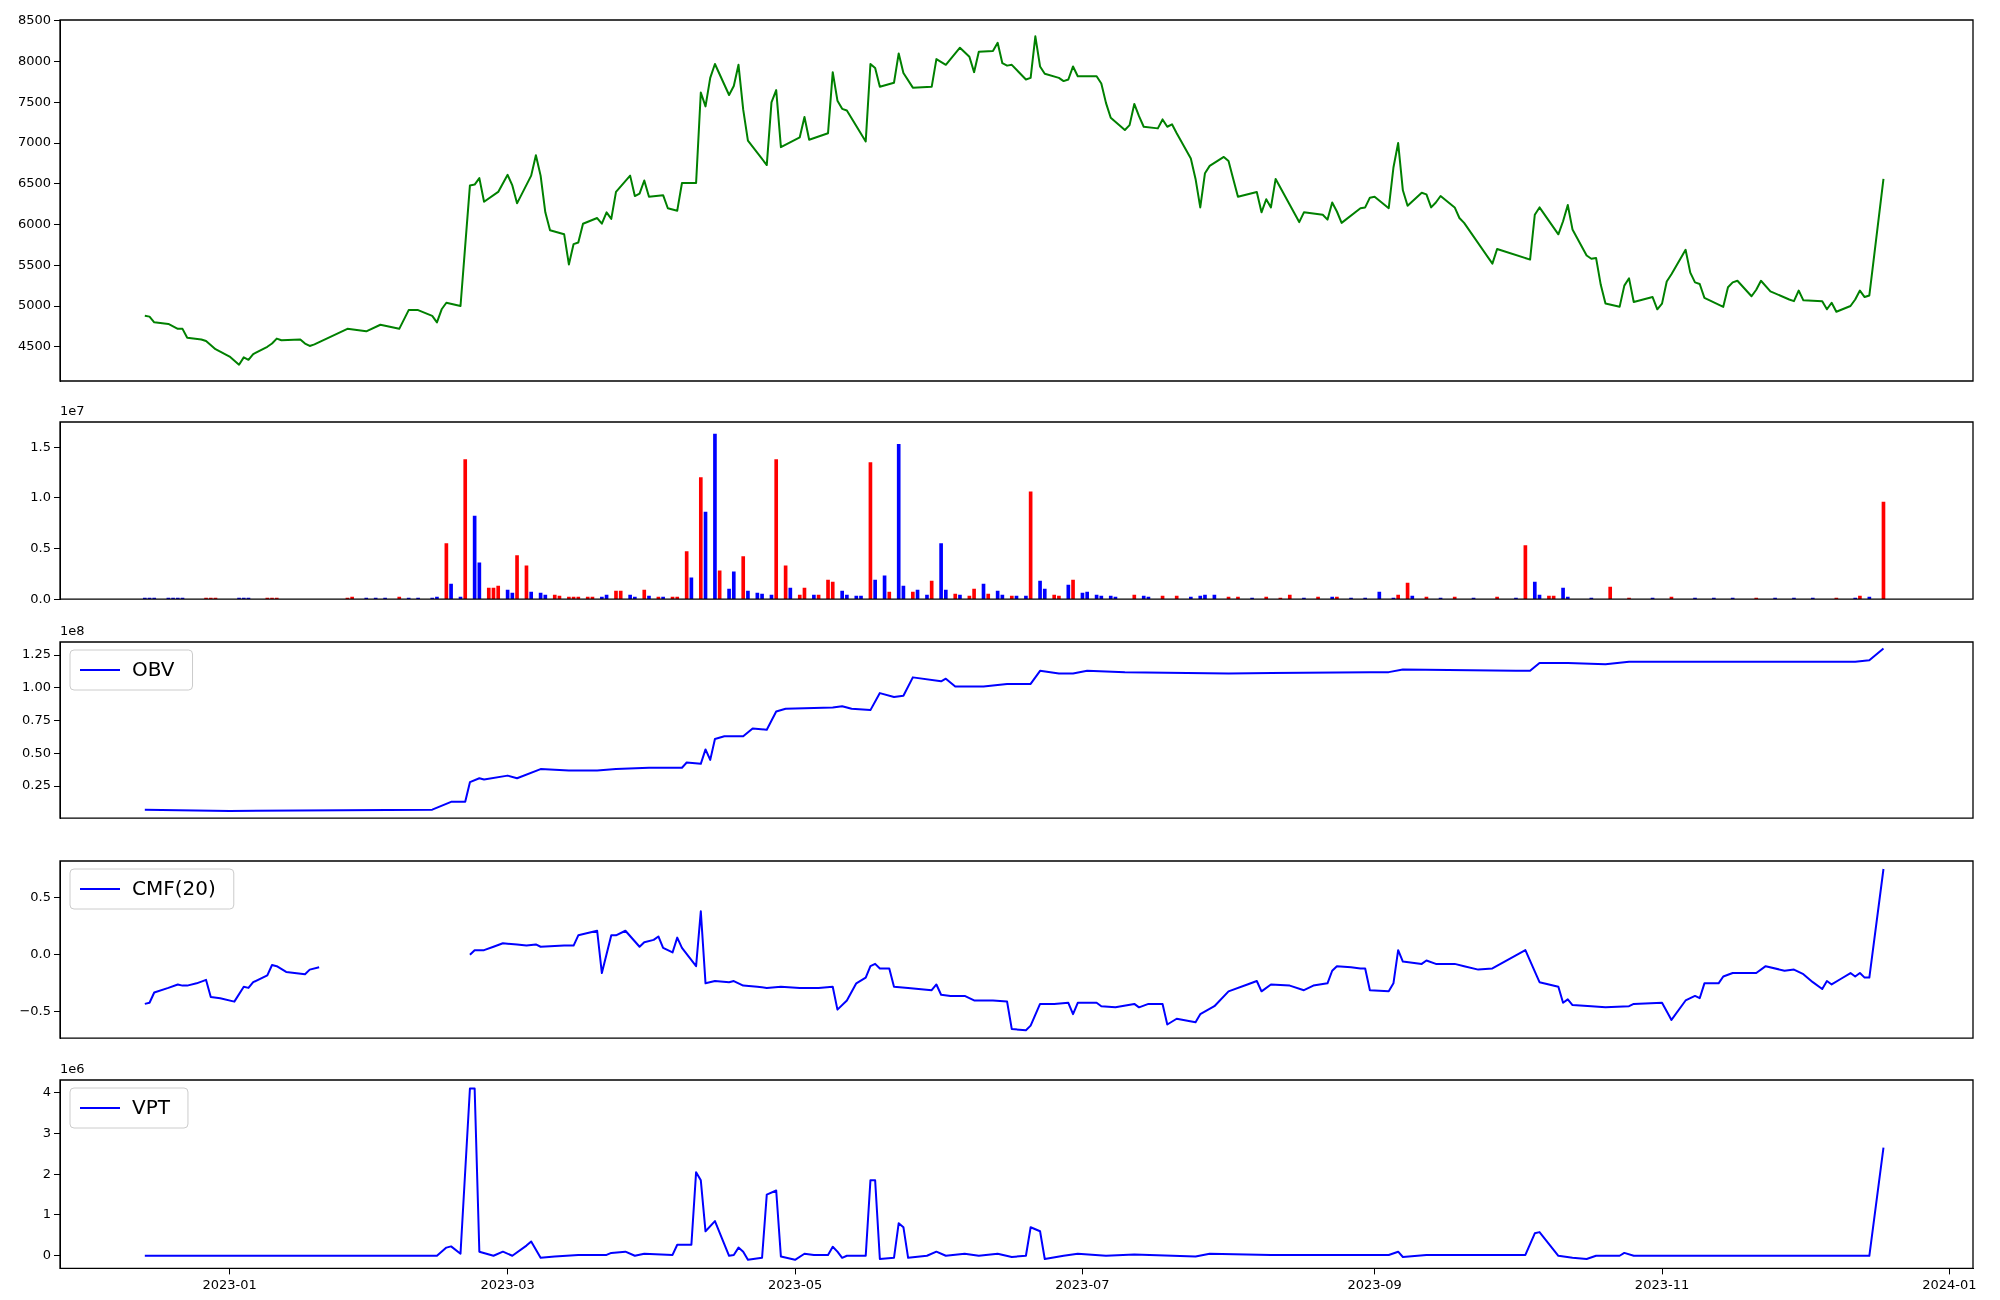 The width and height of the screenshot is (2000, 1300). Describe the element at coordinates (34, 346) in the screenshot. I see `y-tick-label: 4500` at that location.